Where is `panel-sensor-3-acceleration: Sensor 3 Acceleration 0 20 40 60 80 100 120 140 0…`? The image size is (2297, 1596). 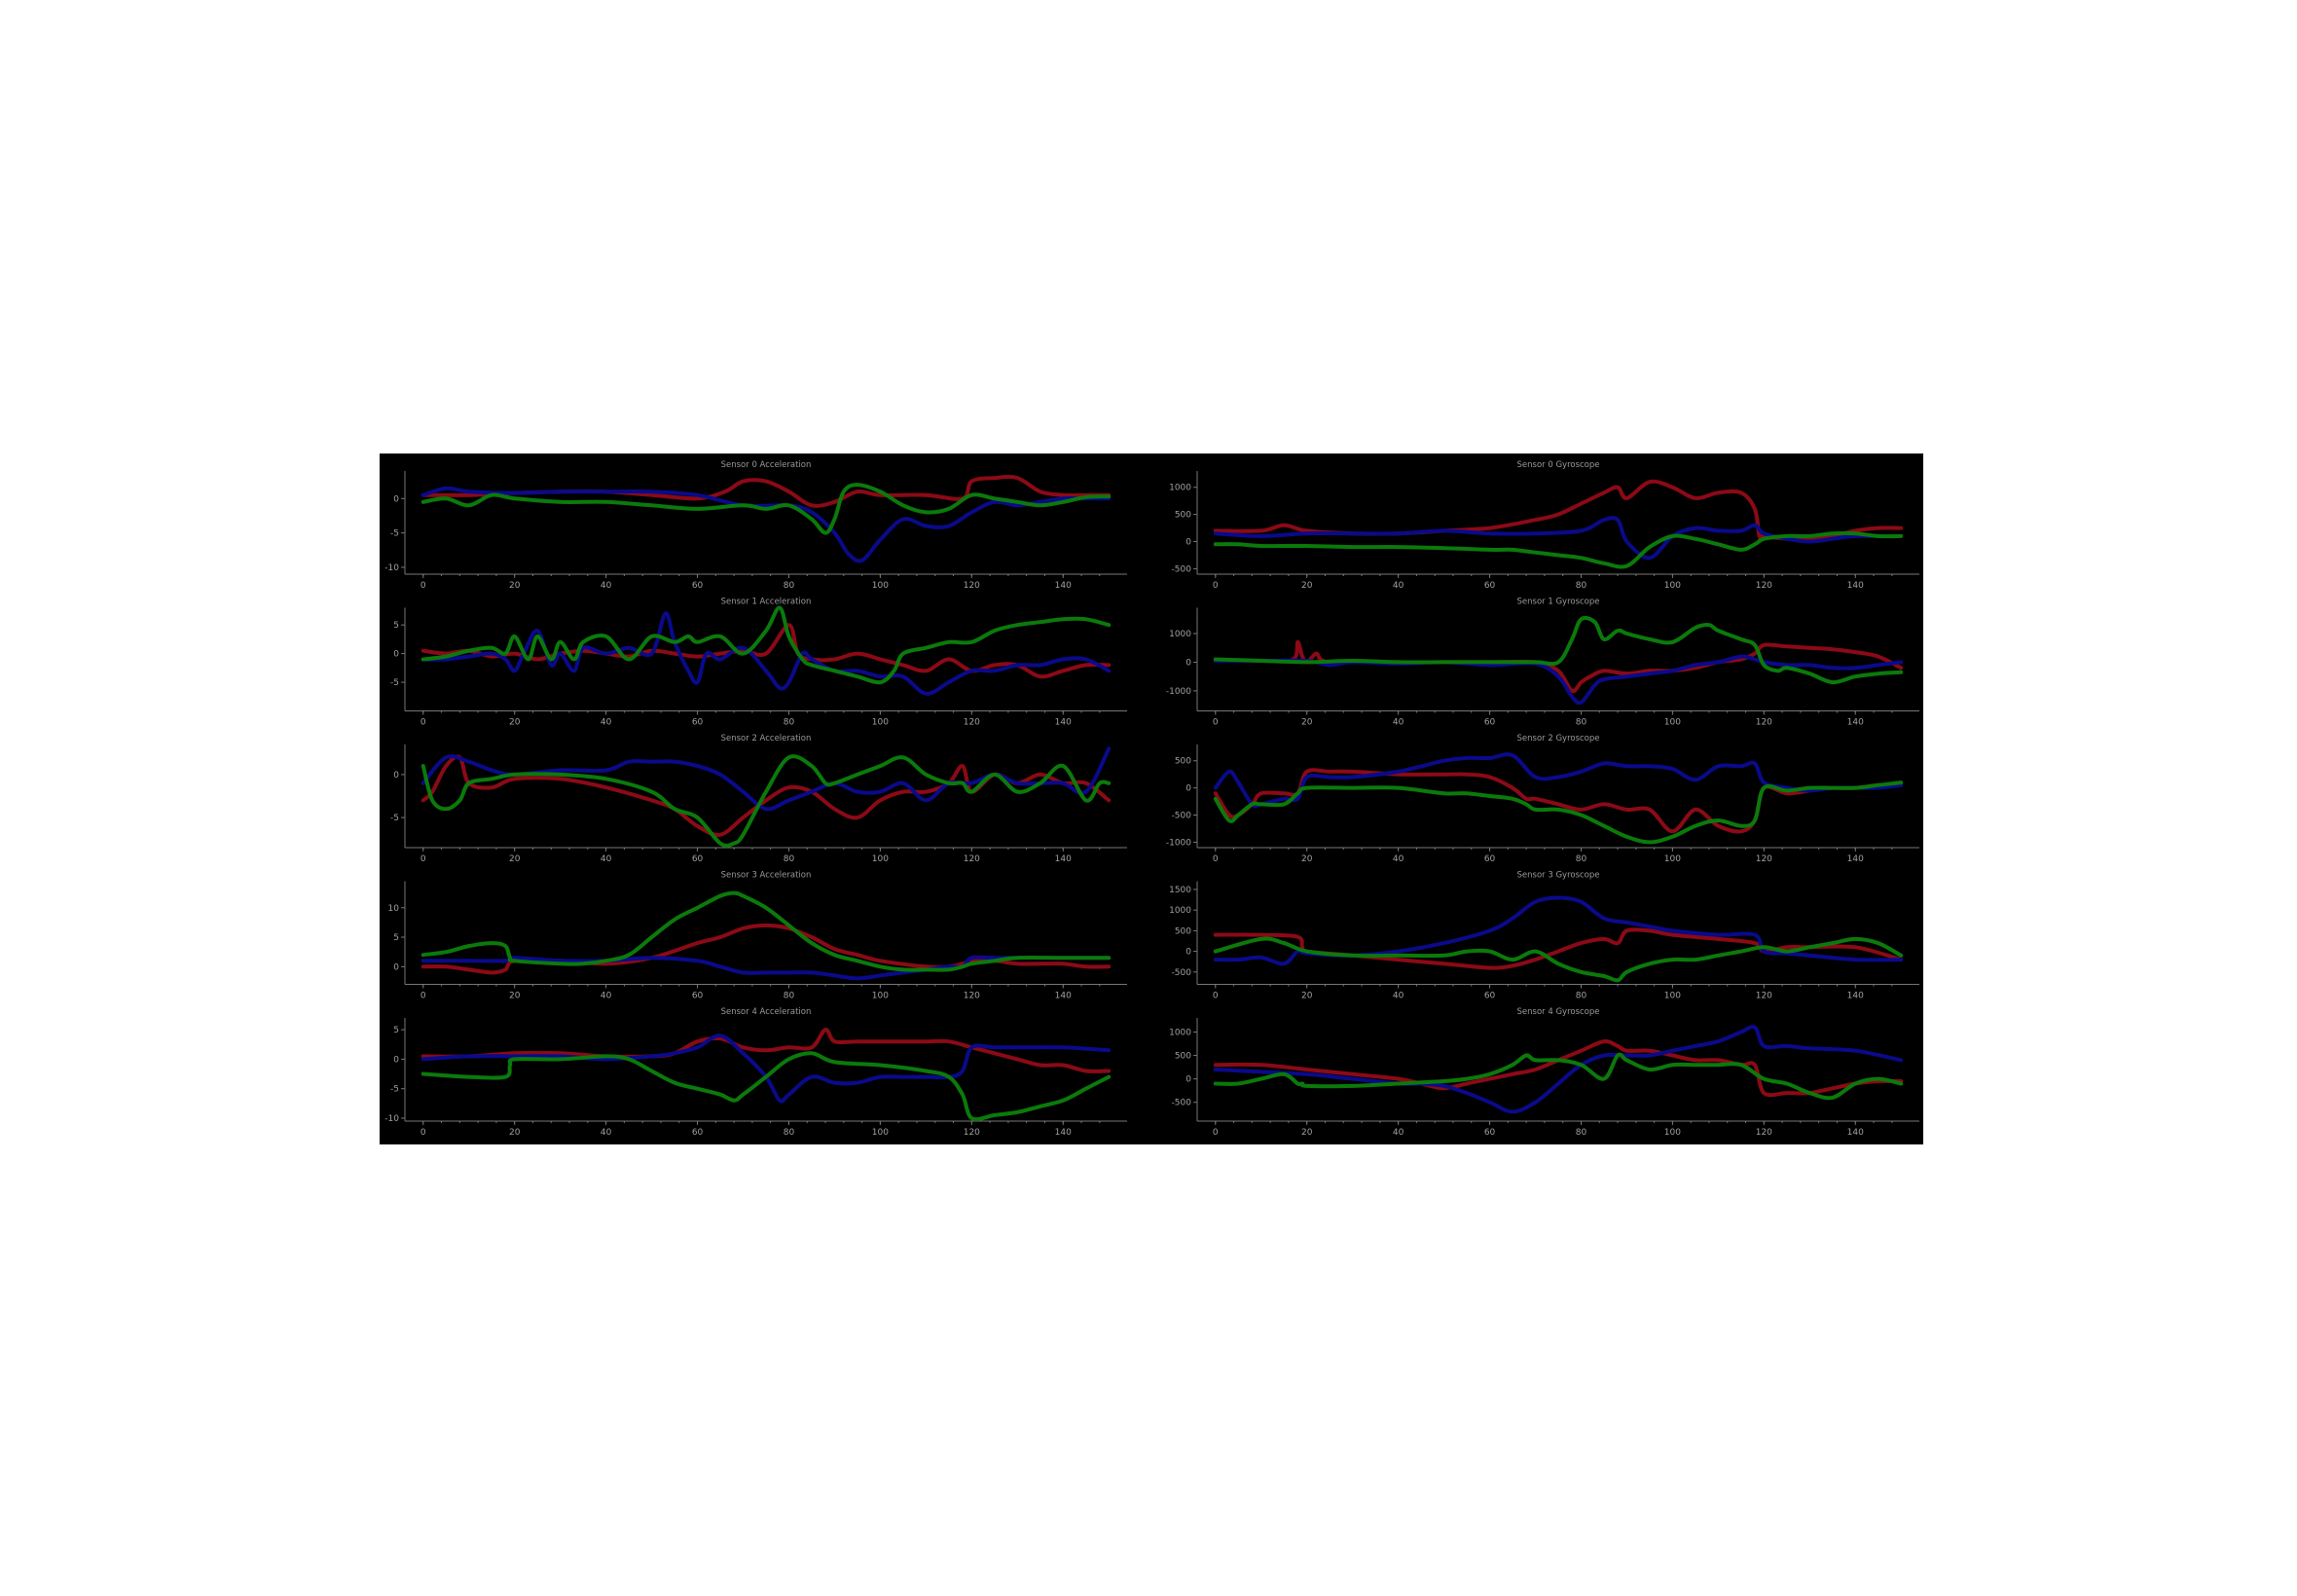 panel-sensor-3-acceleration: Sensor 3 Acceleration 0 20 40 60 80 100 120 140 0… is located at coordinates (757, 936).